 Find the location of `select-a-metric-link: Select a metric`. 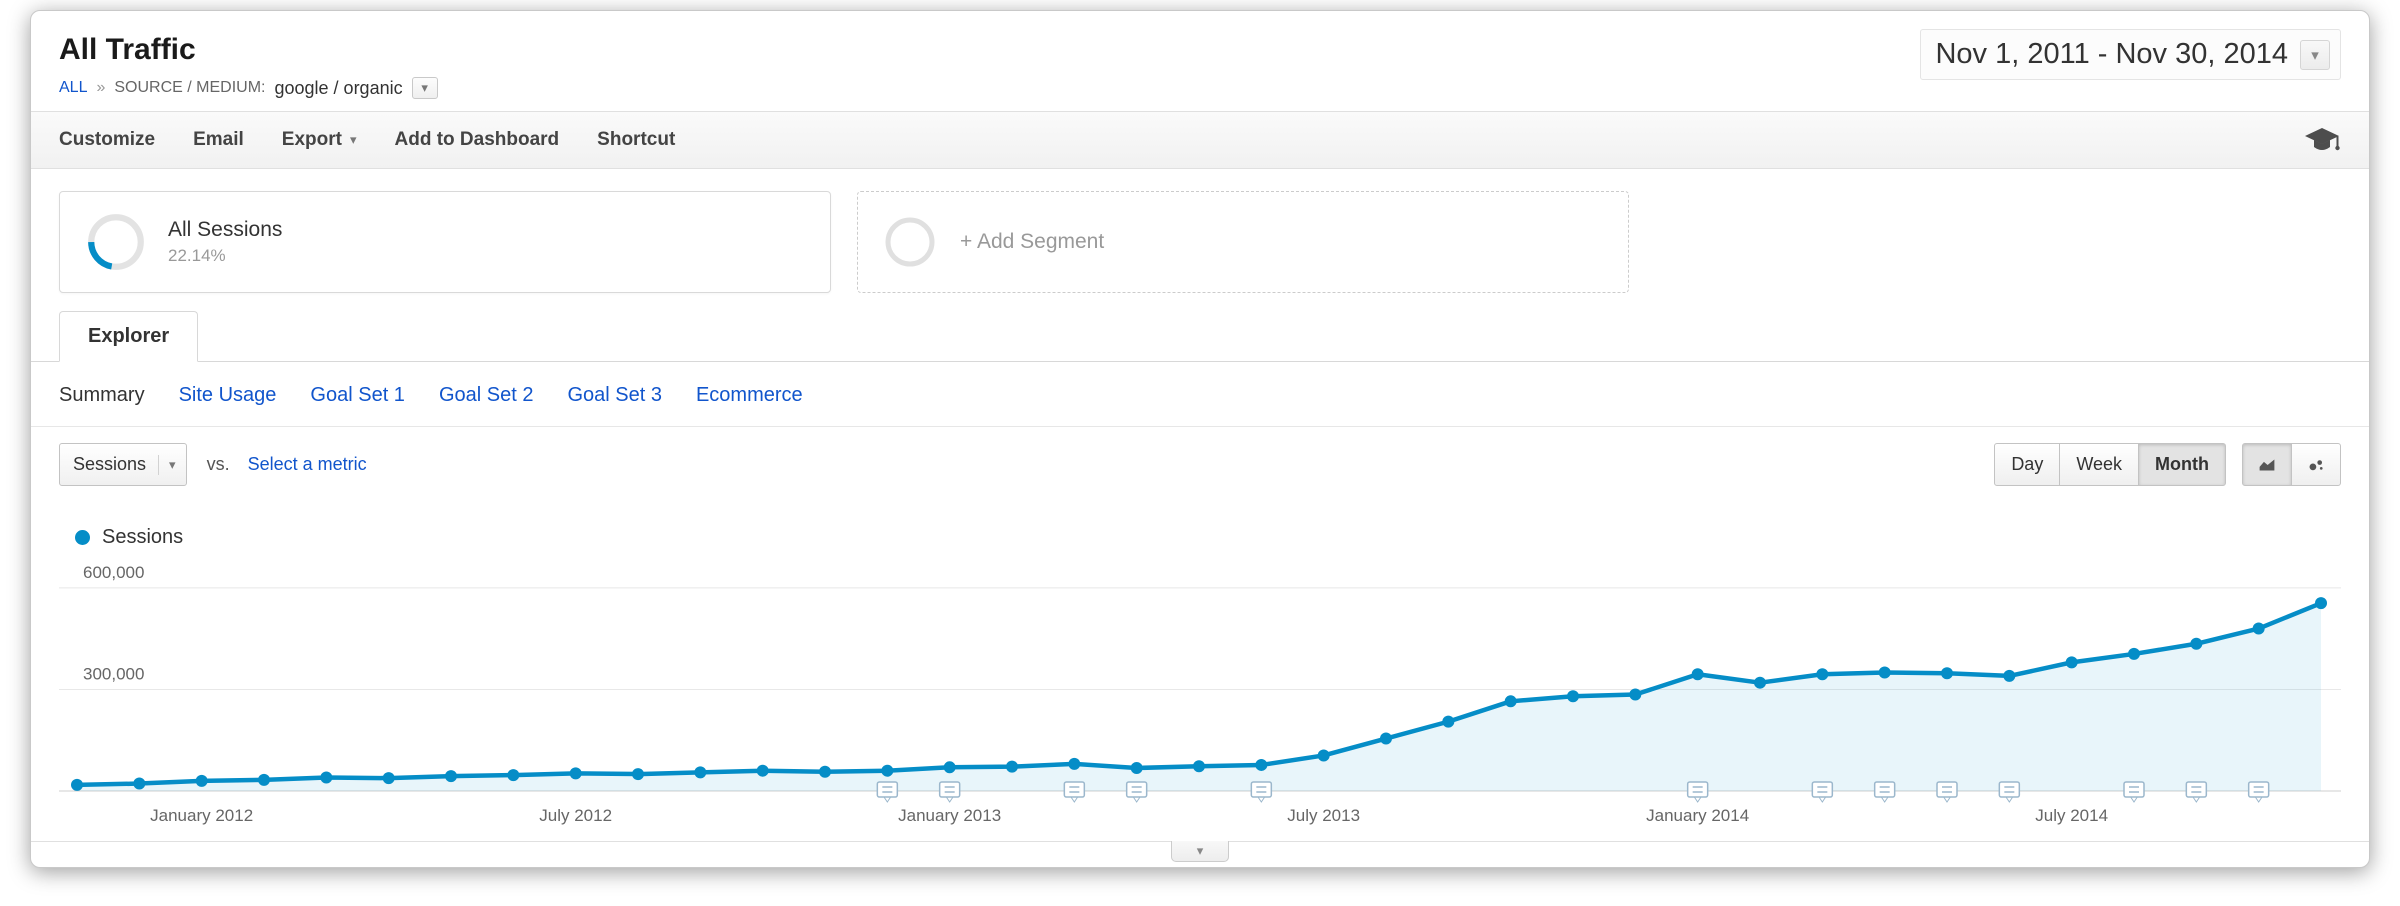

select-a-metric-link: Select a metric is located at coordinates (307, 464).